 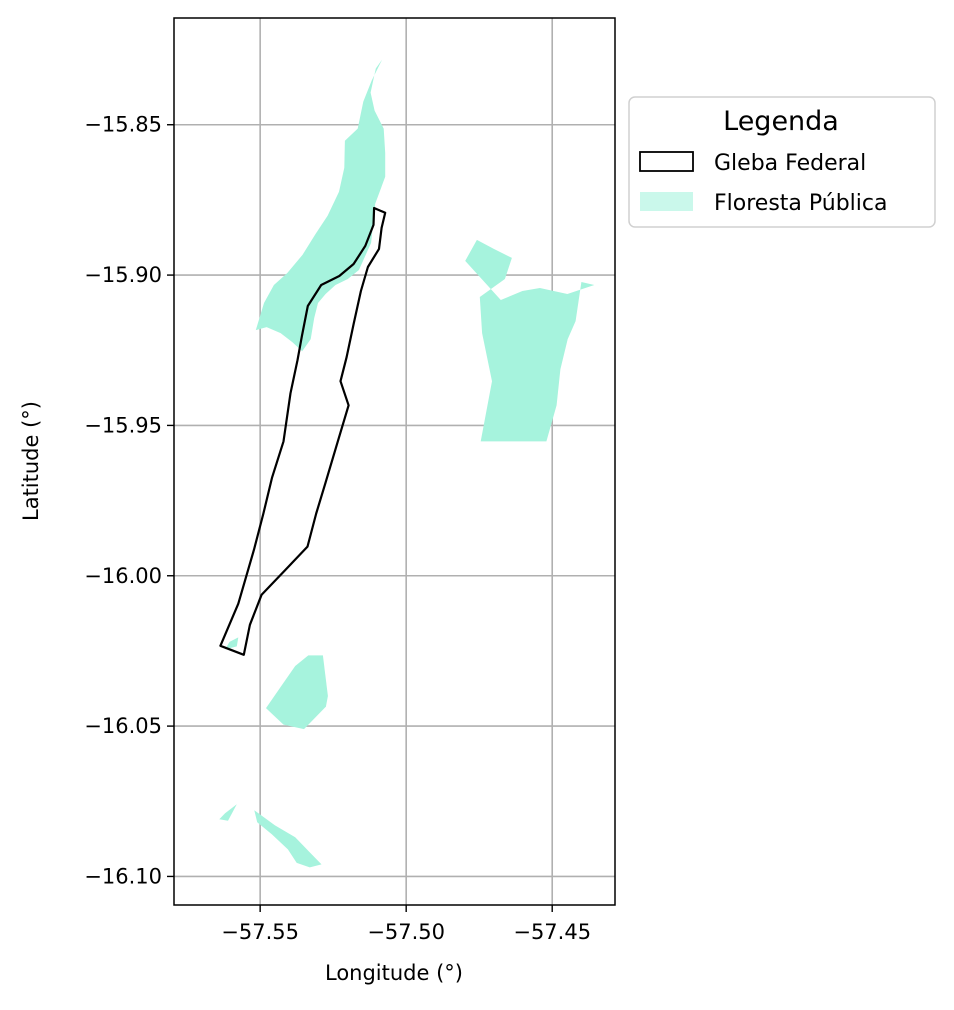 I want to click on legend: Legenda Gleba Federal Floresta Pública, so click(x=782, y=162).